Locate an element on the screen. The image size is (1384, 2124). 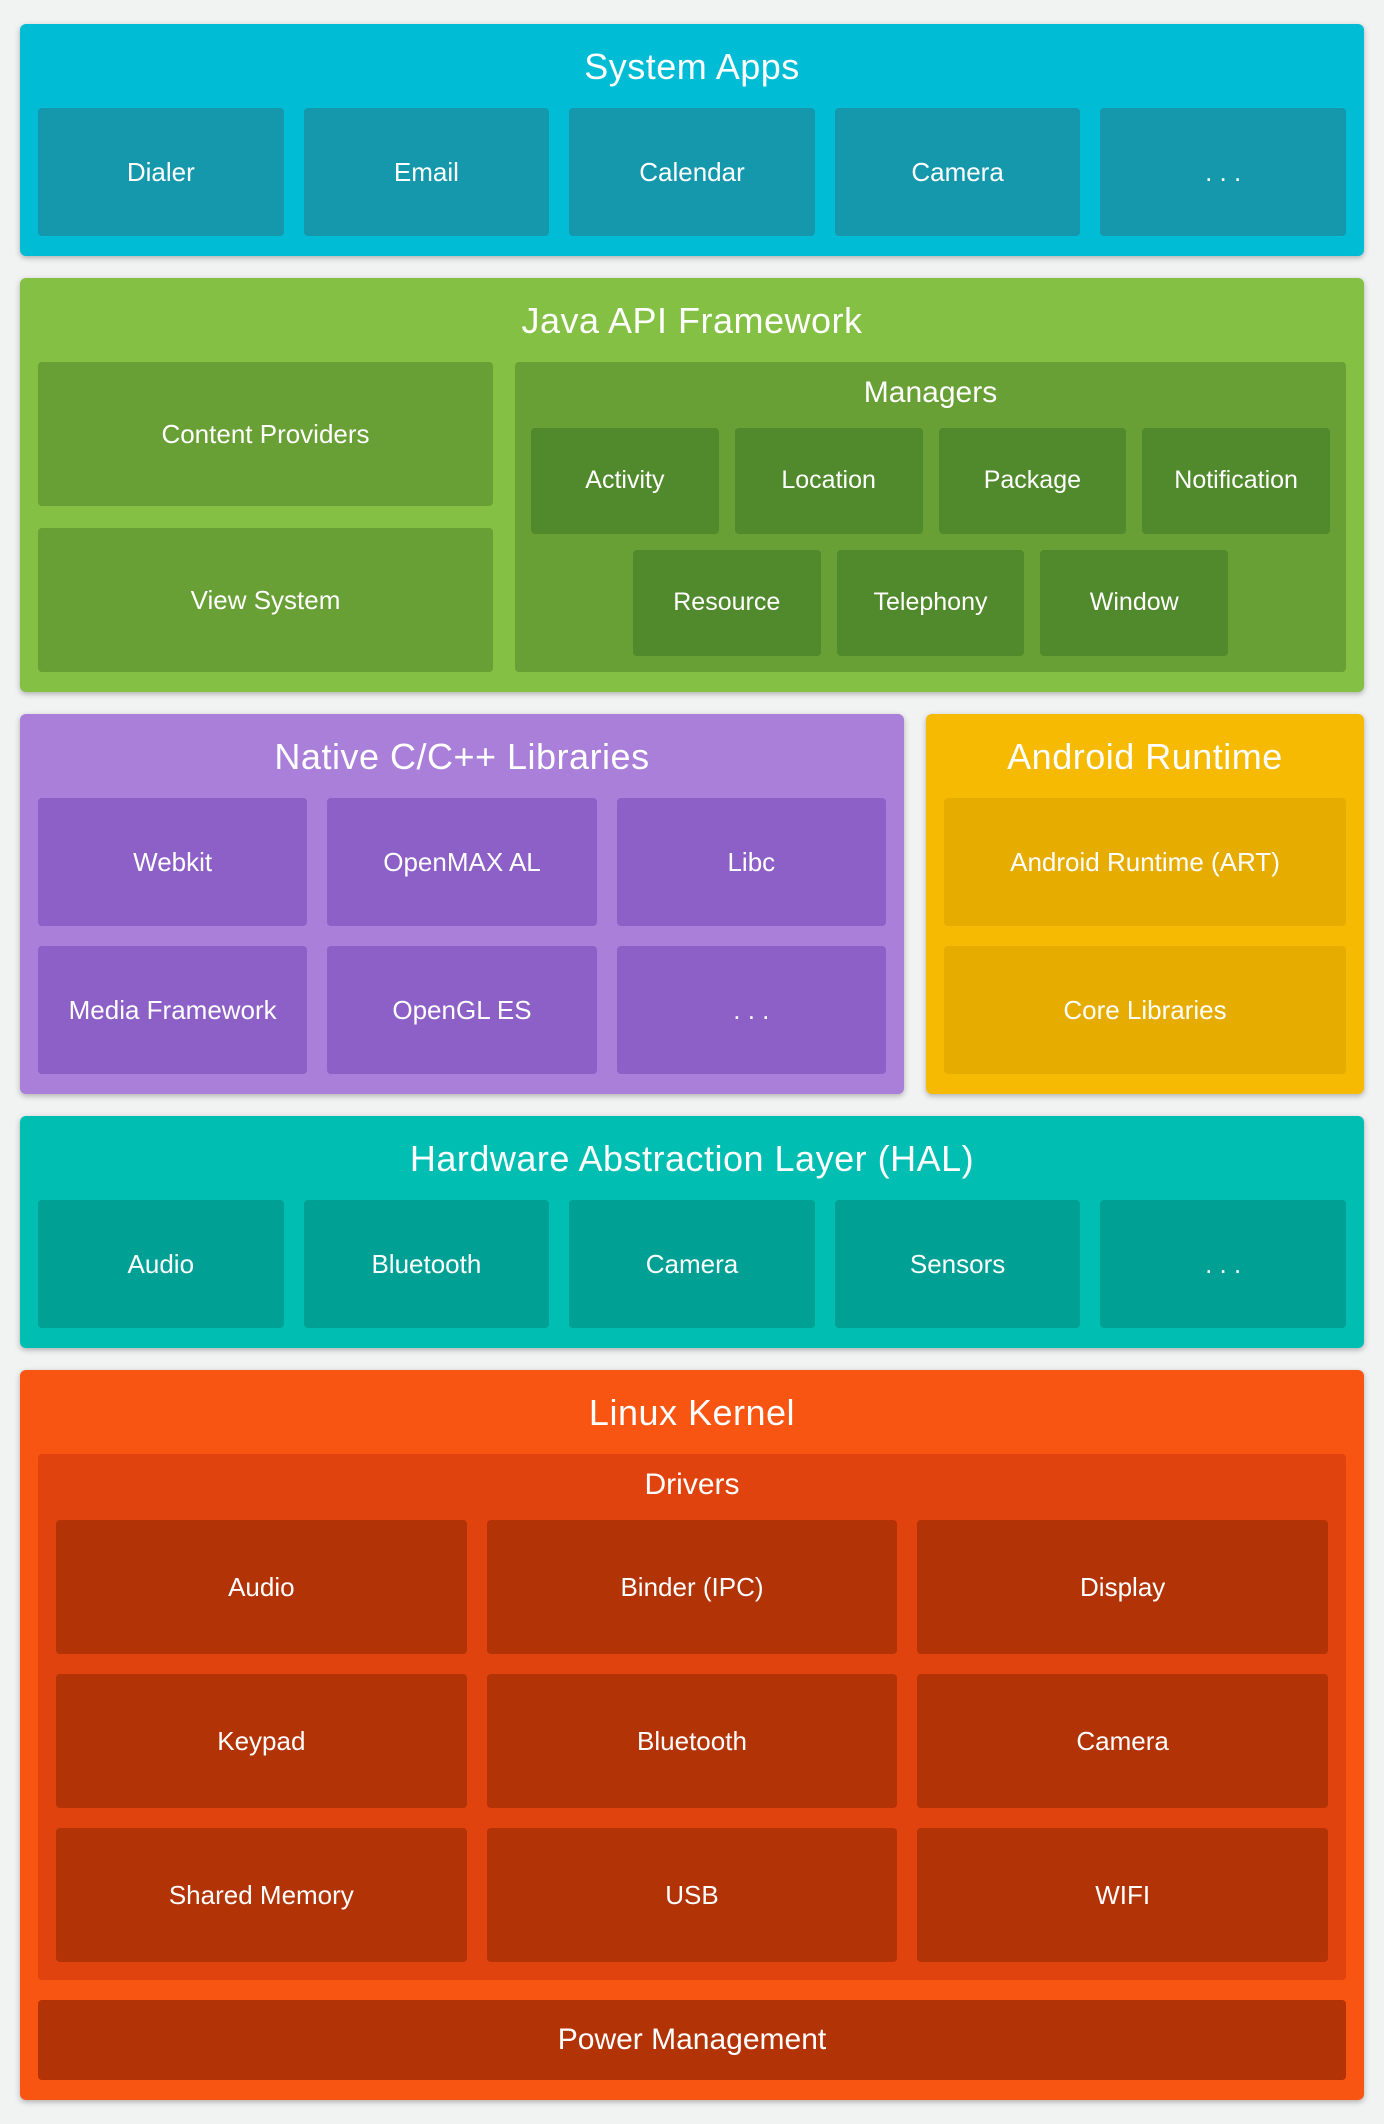
power-management-bar: Power Management is located at coordinates (692, 2040).